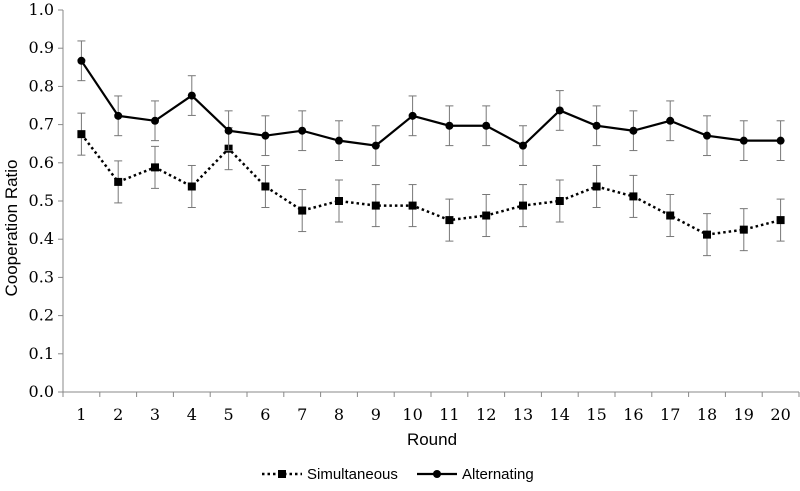 This screenshot has width=800, height=491. What do you see at coordinates (670, 414) in the screenshot?
I see `x-tick-label: 17` at bounding box center [670, 414].